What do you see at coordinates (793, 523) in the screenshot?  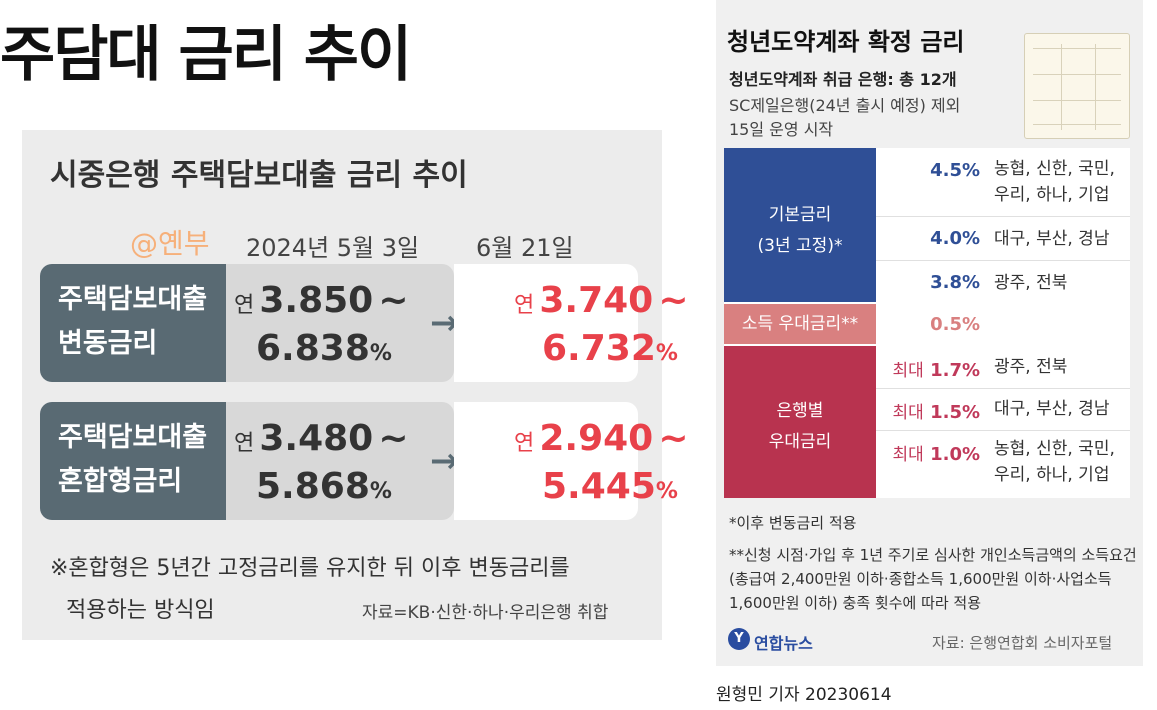 I see `footnote-variable: *이후 변동금리 적용` at bounding box center [793, 523].